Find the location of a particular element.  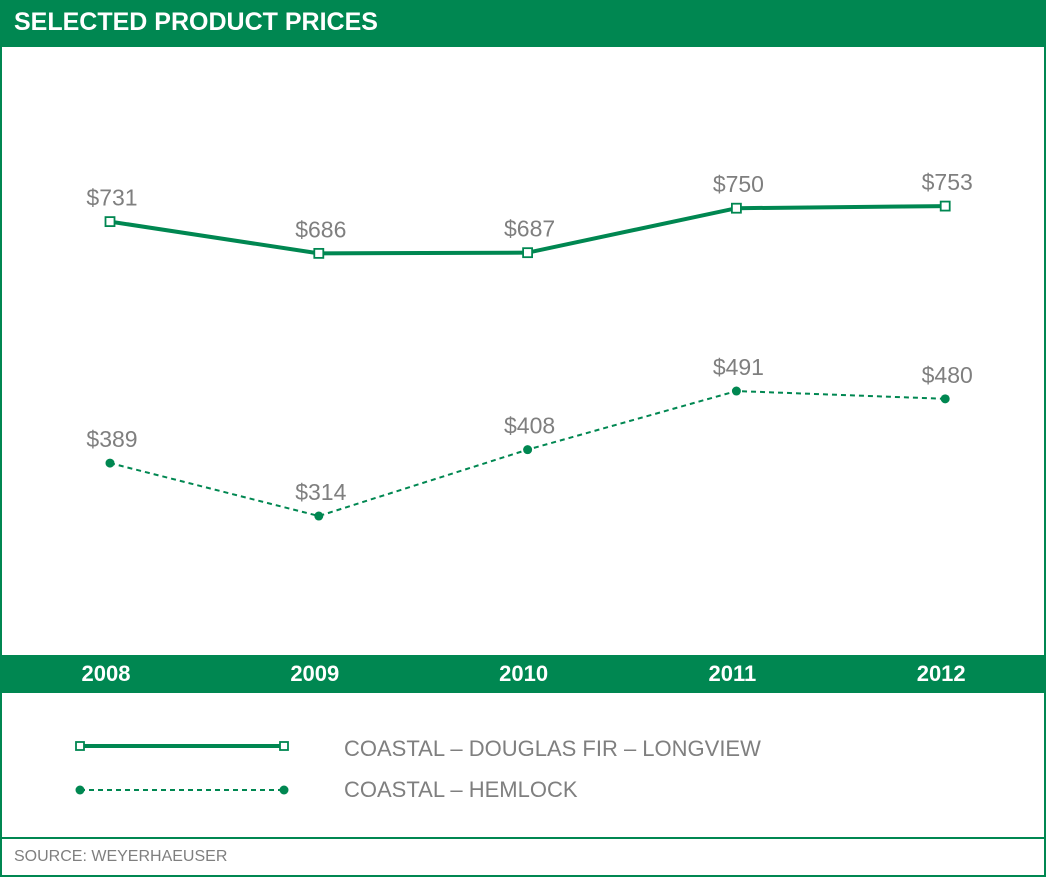

data-label-hemlock: $480 is located at coordinates (947, 375).